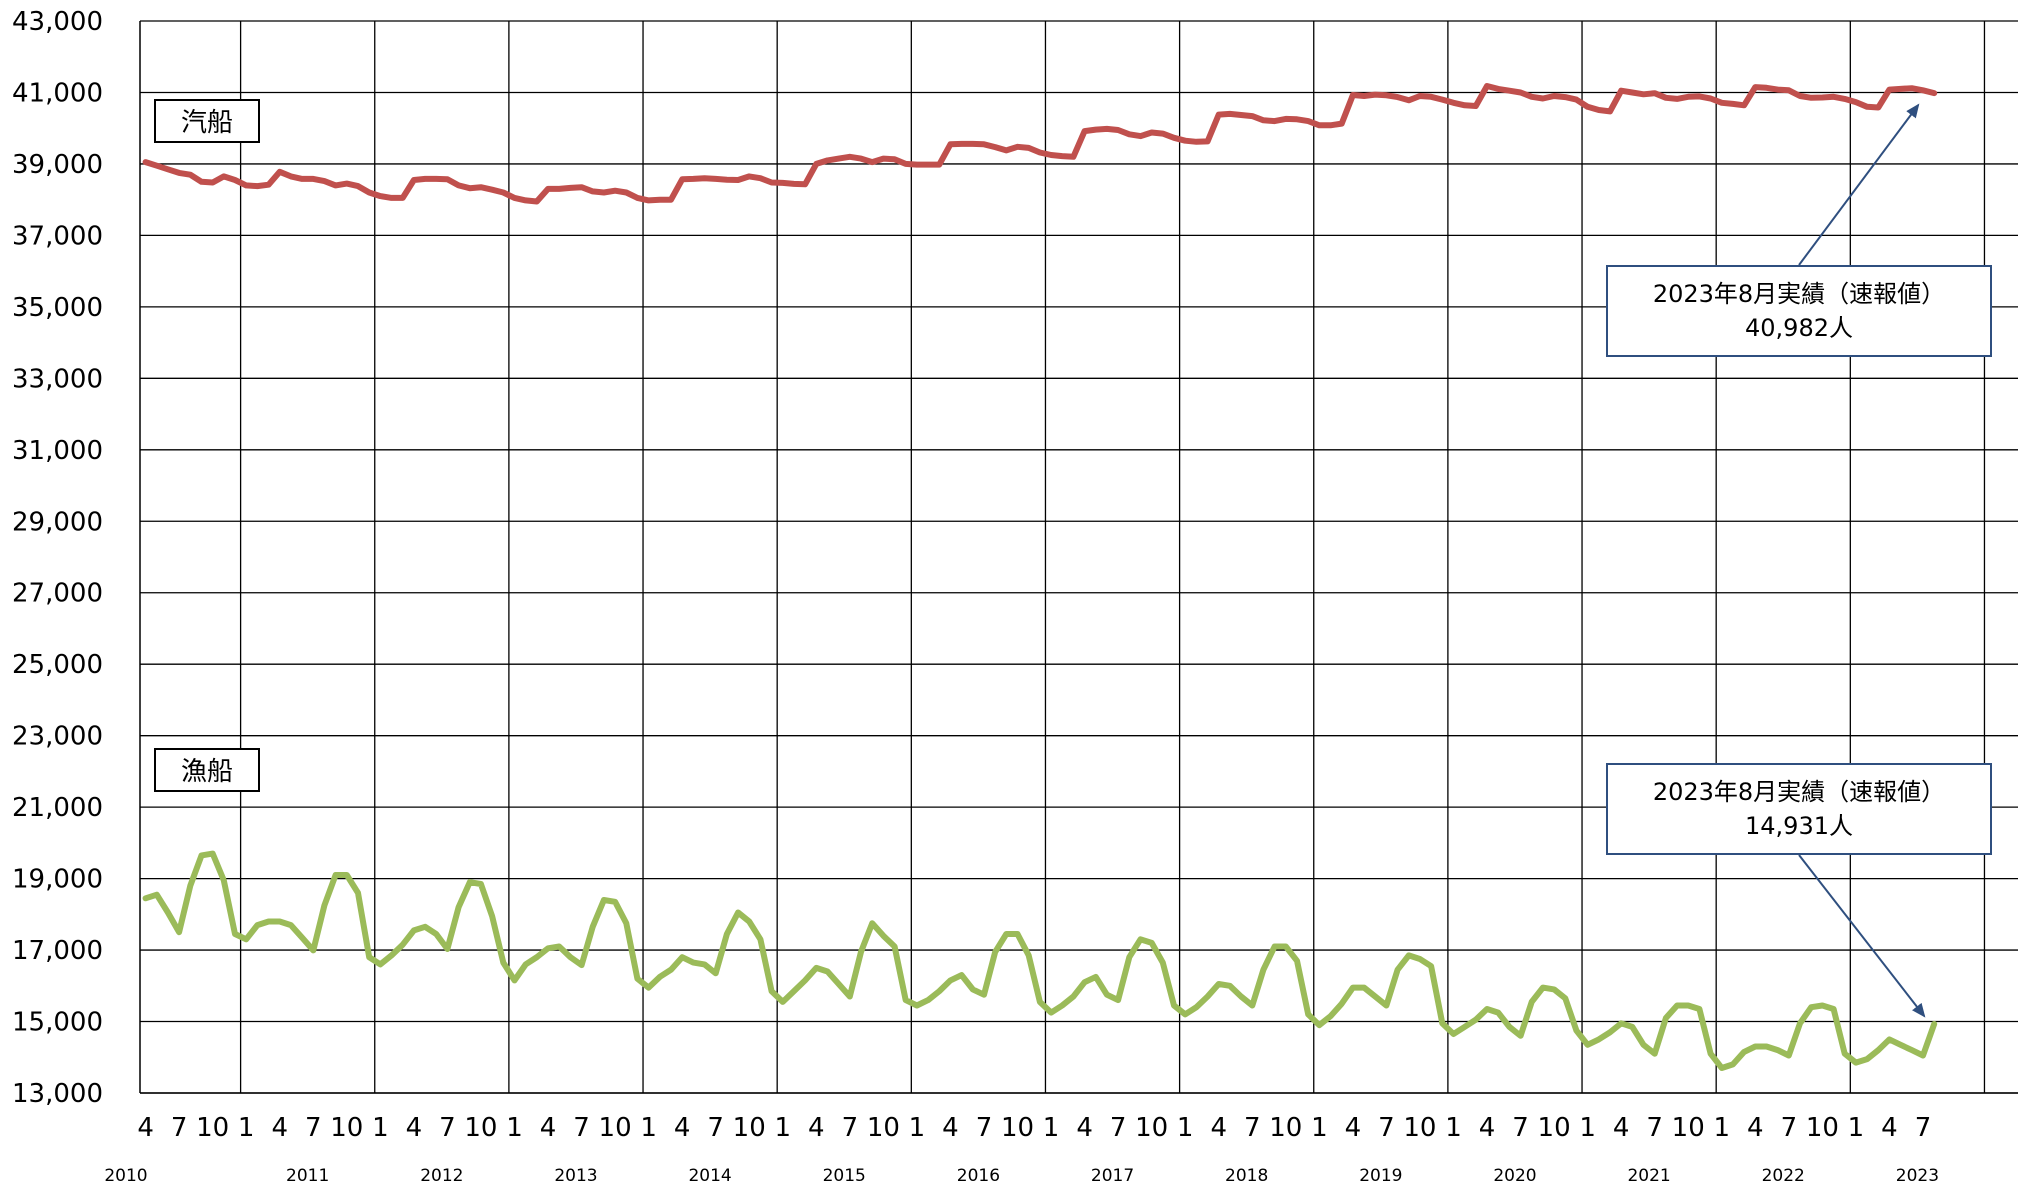 The image size is (2028, 1197). What do you see at coordinates (1246, 1176) in the screenshot?
I see `year-label: 2018` at bounding box center [1246, 1176].